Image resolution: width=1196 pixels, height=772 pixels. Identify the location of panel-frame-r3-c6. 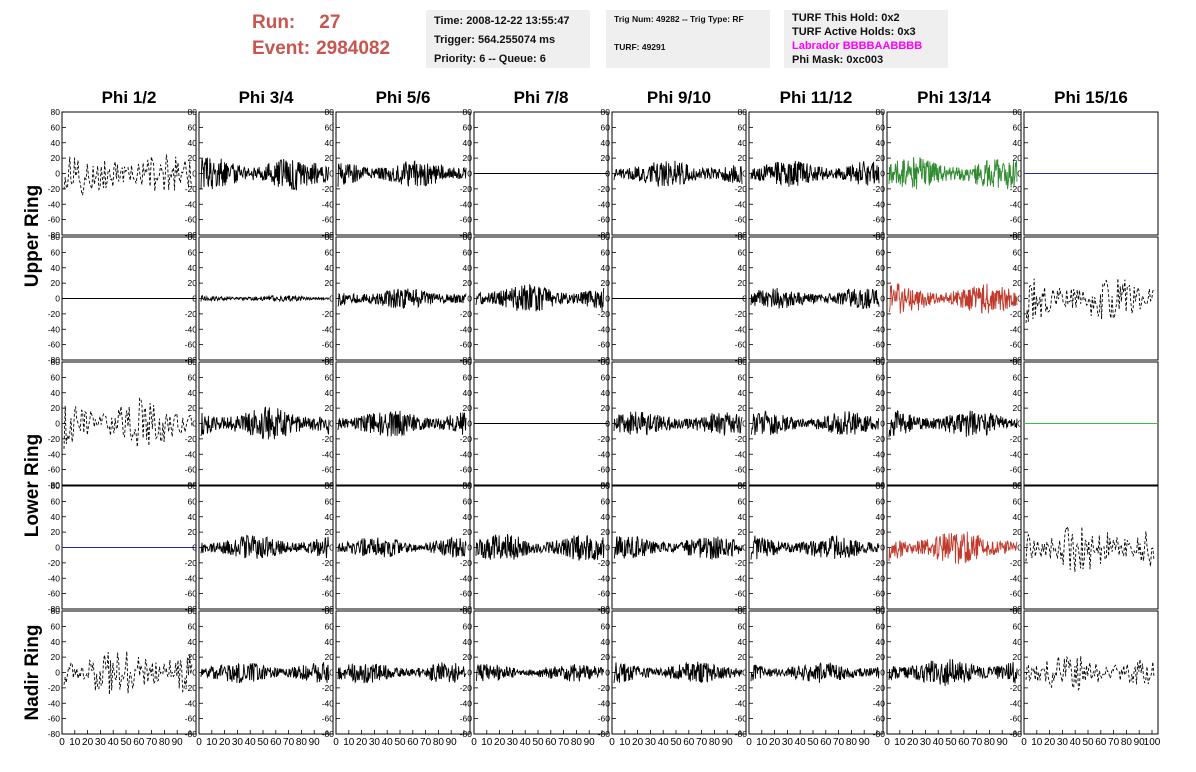
(816, 423).